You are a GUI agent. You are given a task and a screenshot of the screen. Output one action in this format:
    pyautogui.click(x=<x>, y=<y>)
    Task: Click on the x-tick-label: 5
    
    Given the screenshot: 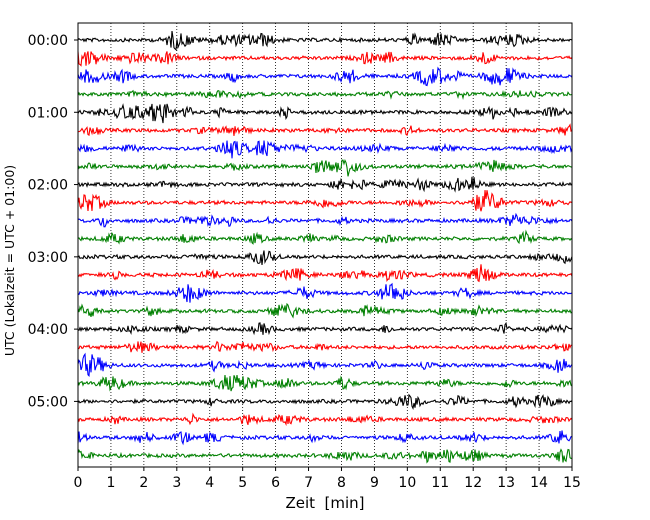 What is the action you would take?
    pyautogui.click(x=242, y=483)
    